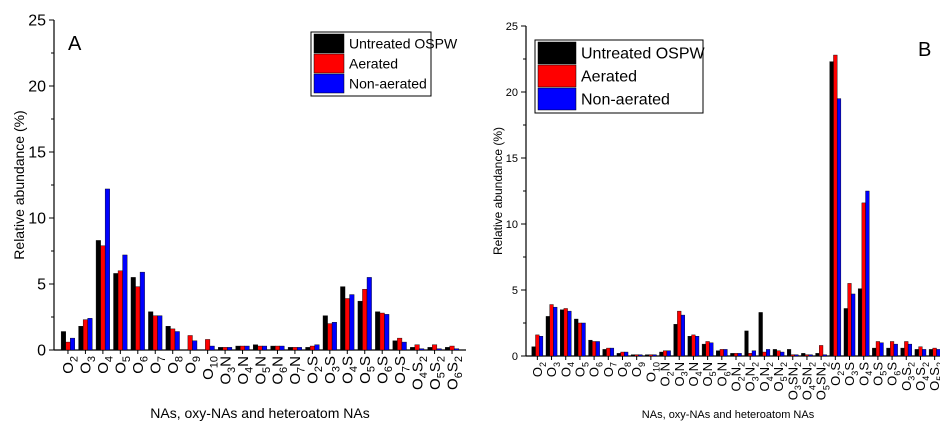 This screenshot has width=940, height=422. I want to click on x-tick-label: O5S, so click(879, 374).